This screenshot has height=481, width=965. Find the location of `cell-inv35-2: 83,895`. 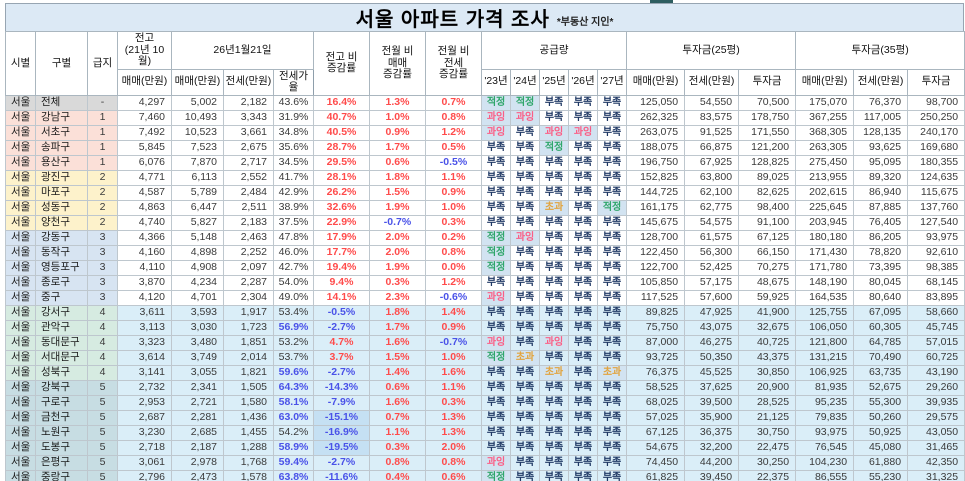

cell-inv35-2: 83,895 is located at coordinates (936, 297).